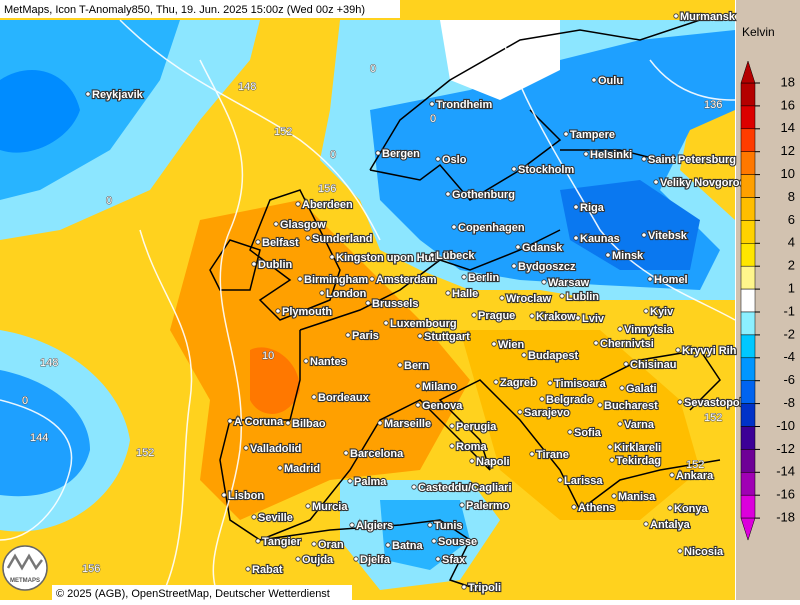 The image size is (800, 605). I want to click on legend-unit: Kelvin, so click(758, 32).